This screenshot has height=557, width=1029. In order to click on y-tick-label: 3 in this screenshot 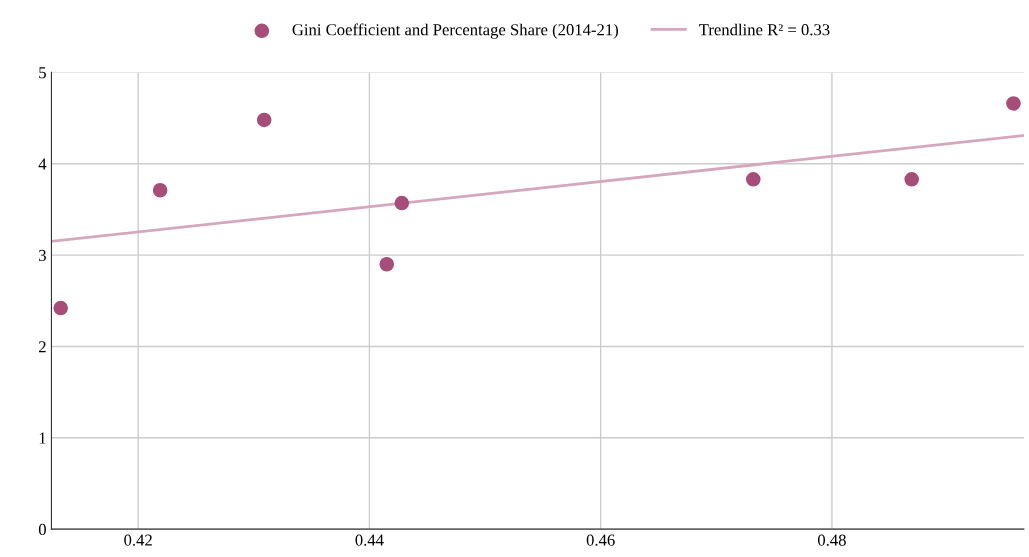, I will do `click(42, 255)`.